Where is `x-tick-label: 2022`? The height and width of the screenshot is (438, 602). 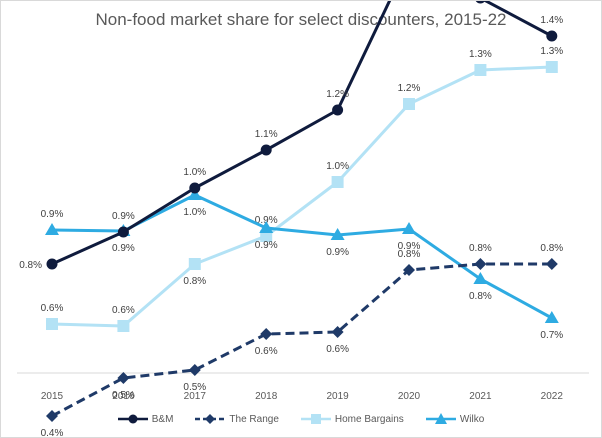 x-tick-label: 2022 is located at coordinates (552, 396).